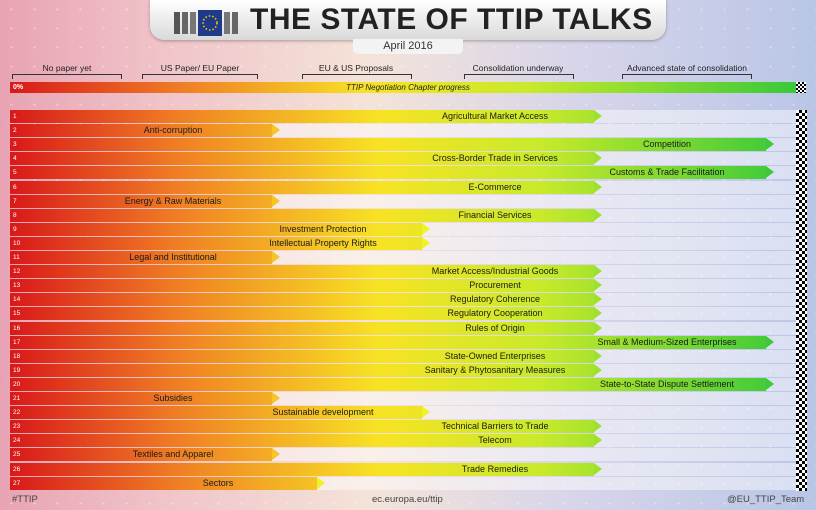  I want to click on page-title: THE STATE OF TTIP TALKS, so click(451, 19).